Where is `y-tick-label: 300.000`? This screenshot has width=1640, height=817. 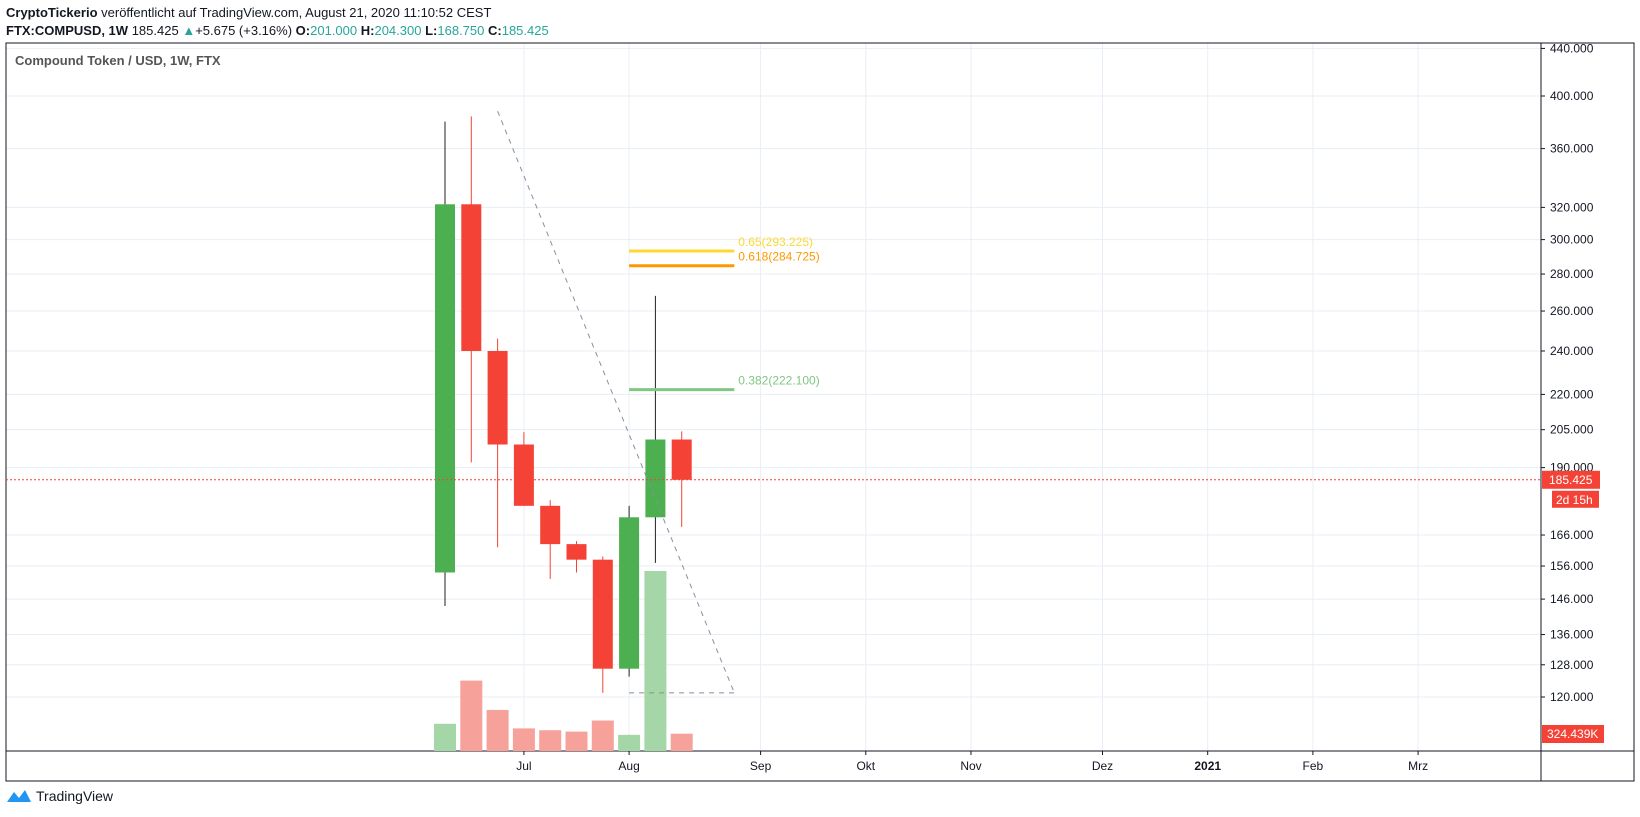 y-tick-label: 300.000 is located at coordinates (1572, 240).